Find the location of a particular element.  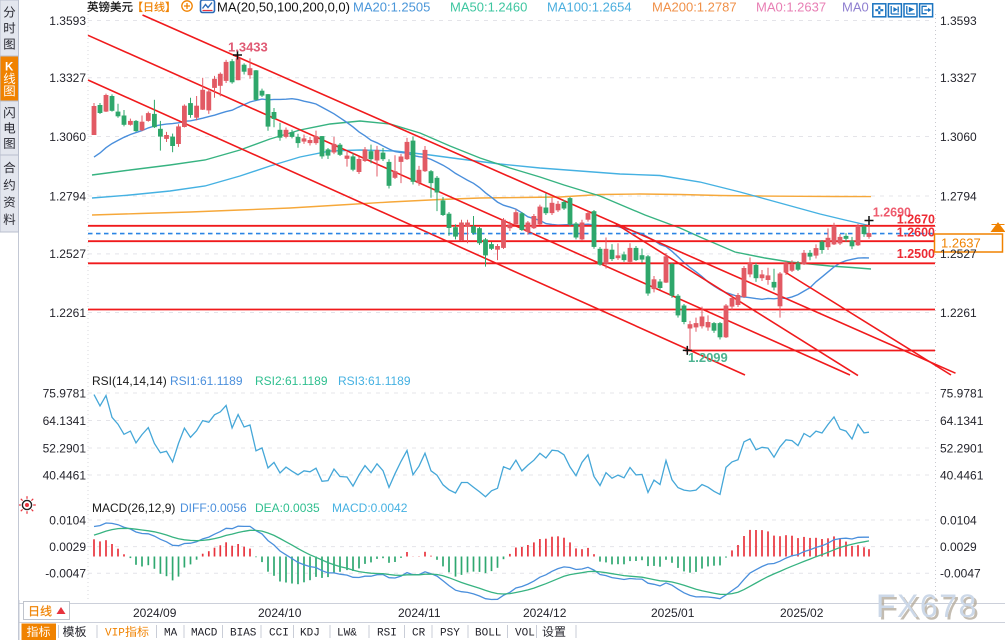

svg-text: MACD is located at coordinates (204, 634).